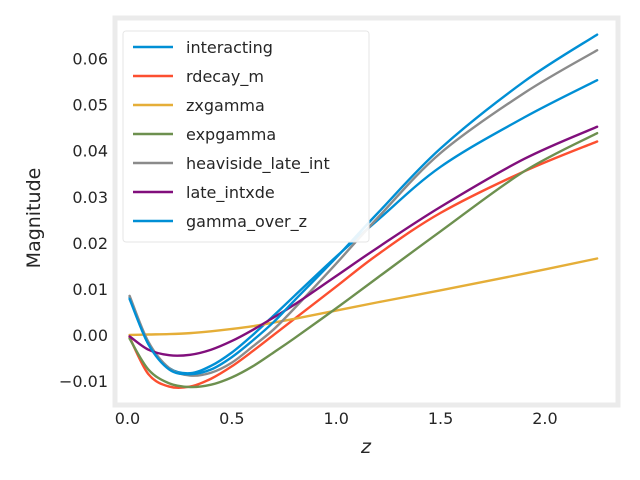  I want to click on y-tick-label: 0.00, so click(90, 335).